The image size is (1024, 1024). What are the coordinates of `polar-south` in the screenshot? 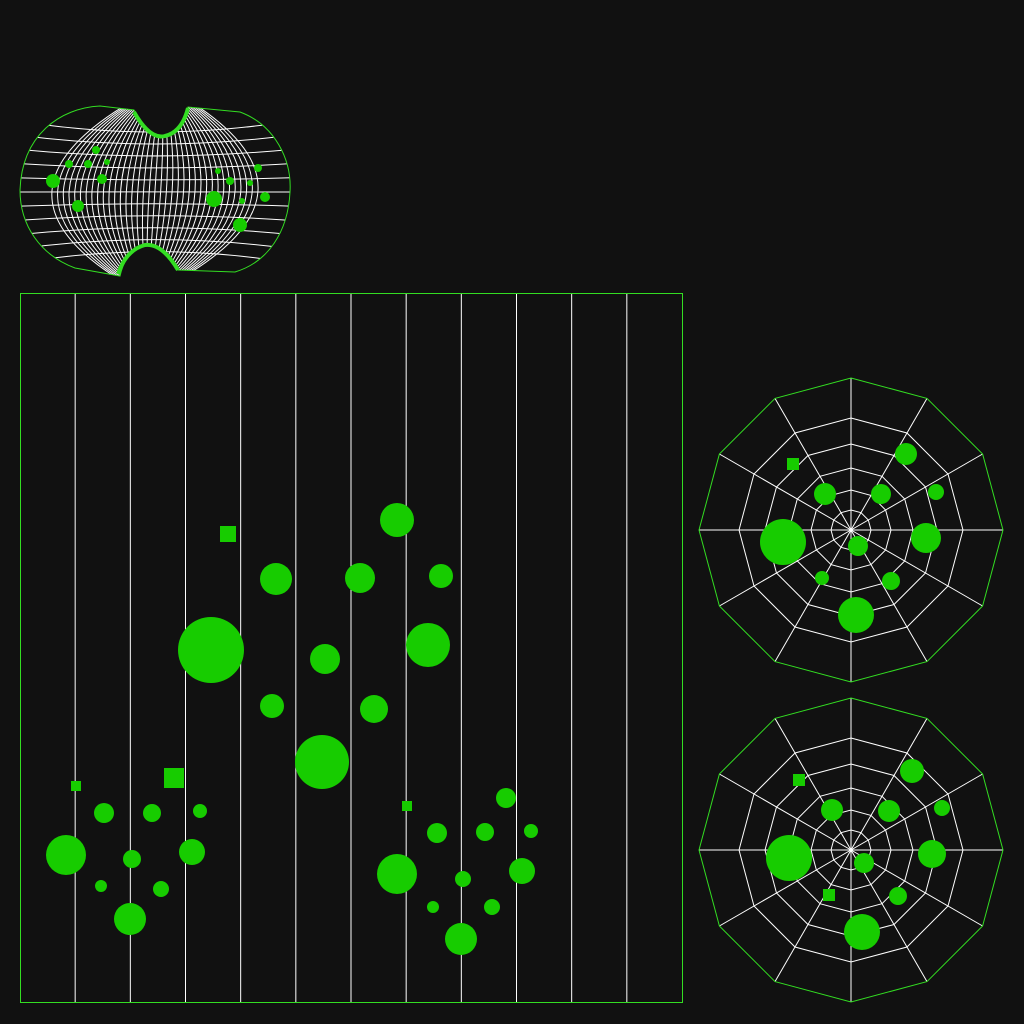 It's located at (851, 850).